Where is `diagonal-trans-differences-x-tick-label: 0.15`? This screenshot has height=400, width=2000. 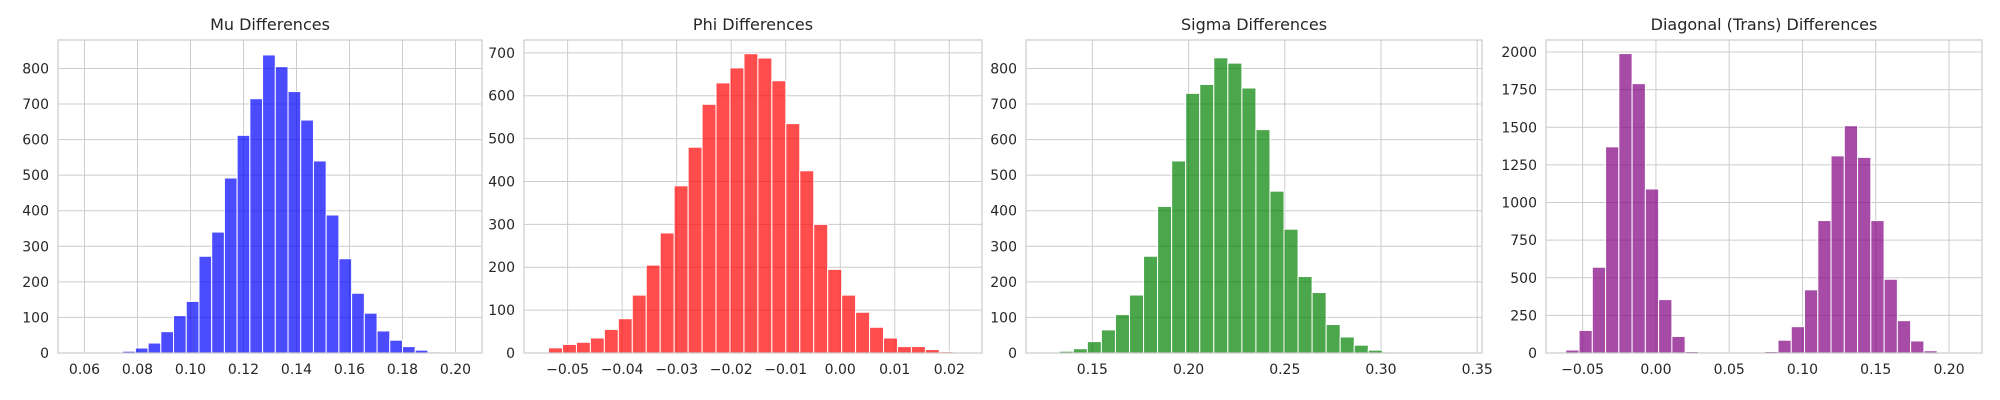 diagonal-trans-differences-x-tick-label: 0.15 is located at coordinates (1875, 370).